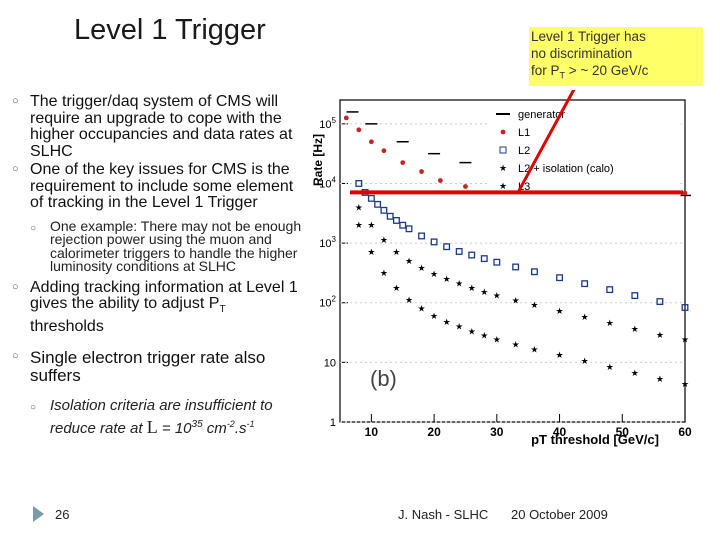 This screenshot has height=540, width=720. I want to click on page-number: 26, so click(62, 514).